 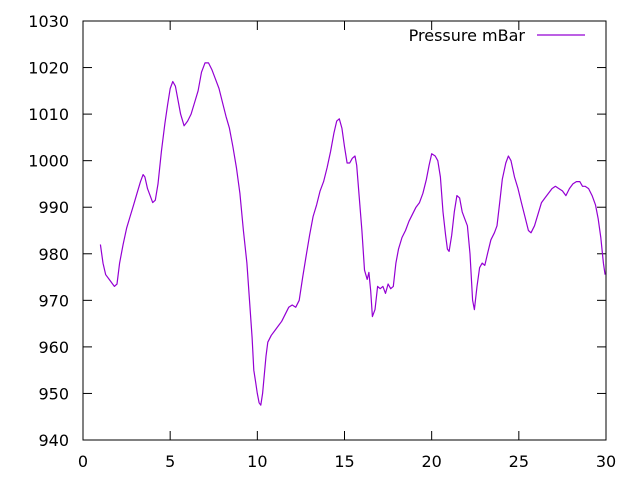 What do you see at coordinates (606, 461) in the screenshot?
I see `x-tick-label: 30` at bounding box center [606, 461].